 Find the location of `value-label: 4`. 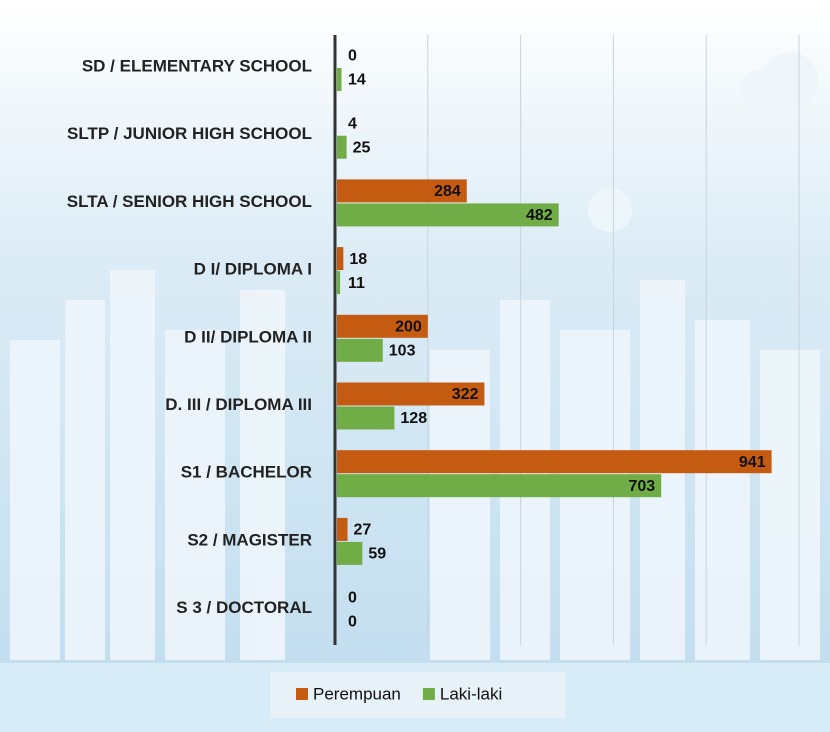

value-label: 4 is located at coordinates (352, 123).